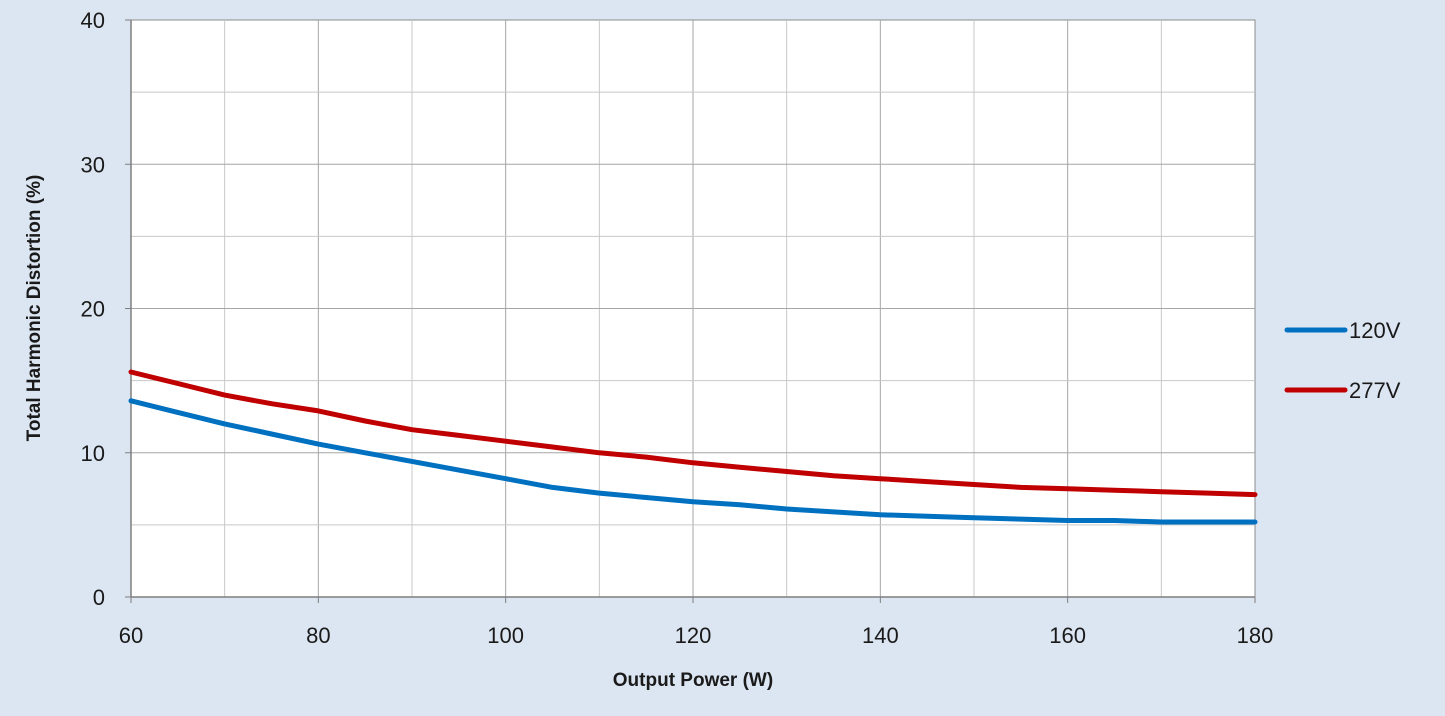 Image resolution: width=1445 pixels, height=716 pixels. What do you see at coordinates (693, 635) in the screenshot?
I see `x-tick-label: 120` at bounding box center [693, 635].